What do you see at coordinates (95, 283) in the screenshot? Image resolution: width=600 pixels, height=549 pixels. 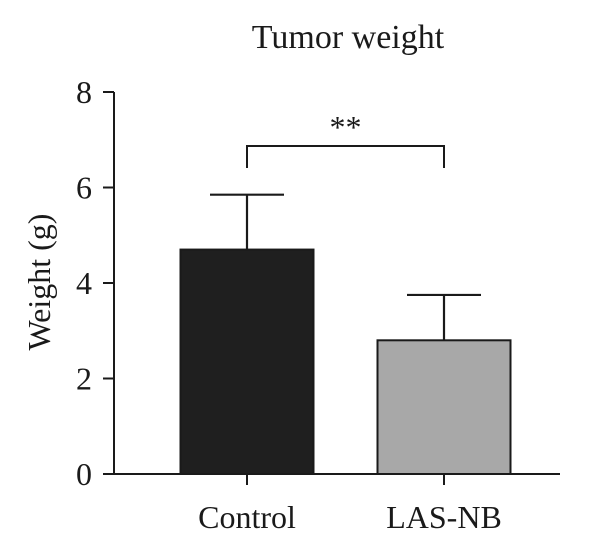 I see `y-axis: 0 2 4 6 8` at bounding box center [95, 283].